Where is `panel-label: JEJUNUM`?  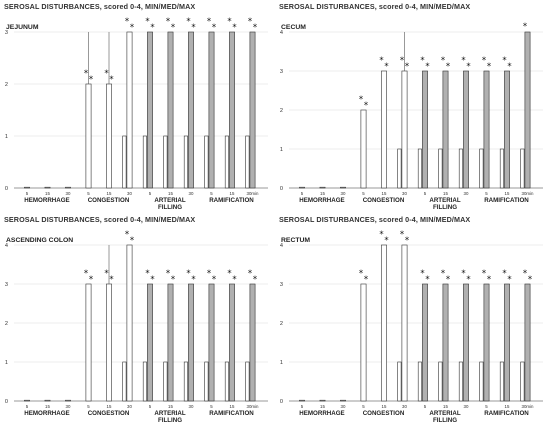 panel-label: JEJUNUM is located at coordinates (22, 27).